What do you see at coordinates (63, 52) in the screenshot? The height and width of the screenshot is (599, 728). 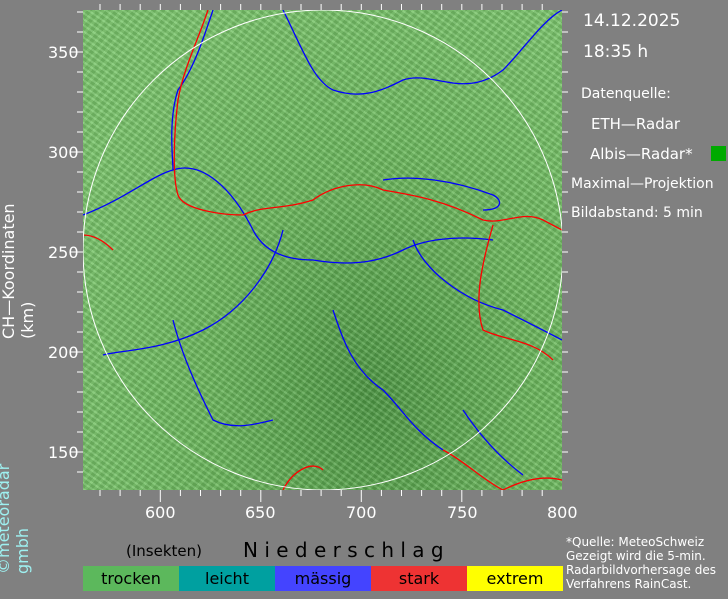 I see `y-tick-label: 350` at bounding box center [63, 52].